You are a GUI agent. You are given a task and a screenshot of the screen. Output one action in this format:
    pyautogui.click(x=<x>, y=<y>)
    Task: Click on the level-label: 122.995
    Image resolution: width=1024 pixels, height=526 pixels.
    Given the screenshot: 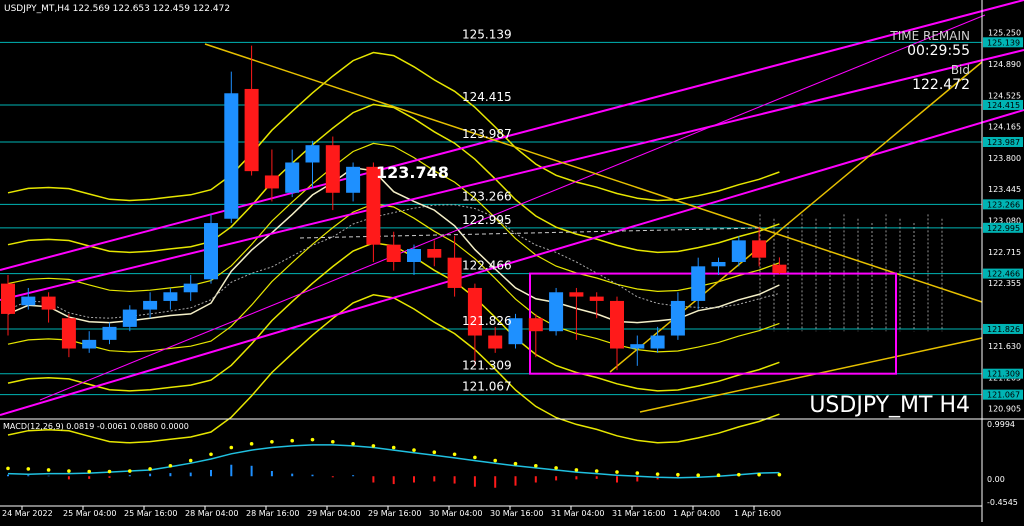 What is the action you would take?
    pyautogui.click(x=487, y=220)
    